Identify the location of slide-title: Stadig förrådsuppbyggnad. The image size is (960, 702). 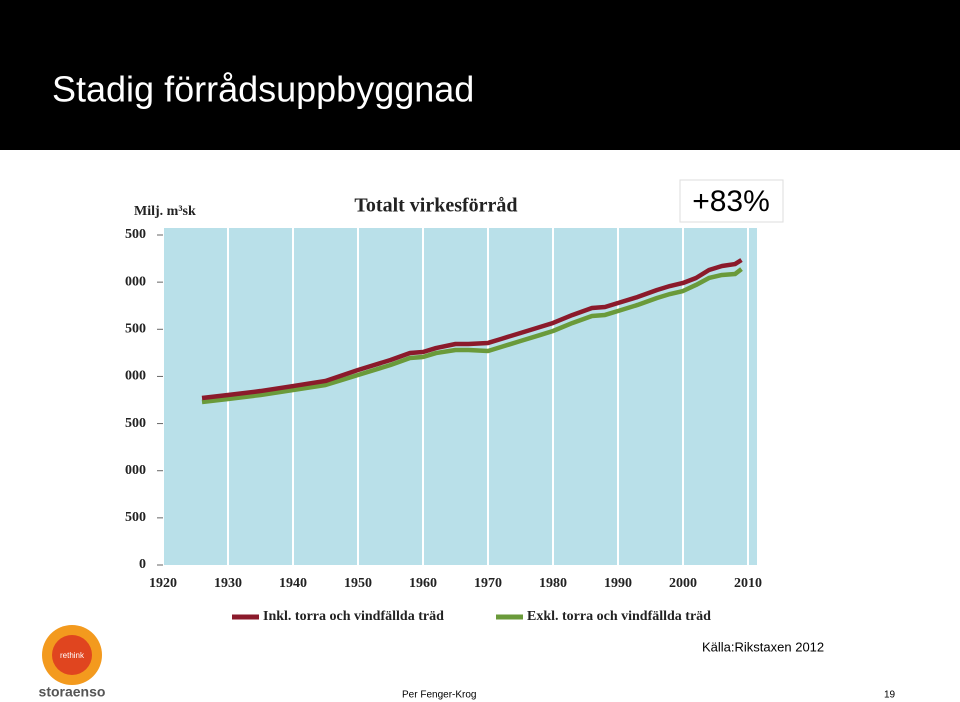
(263, 89).